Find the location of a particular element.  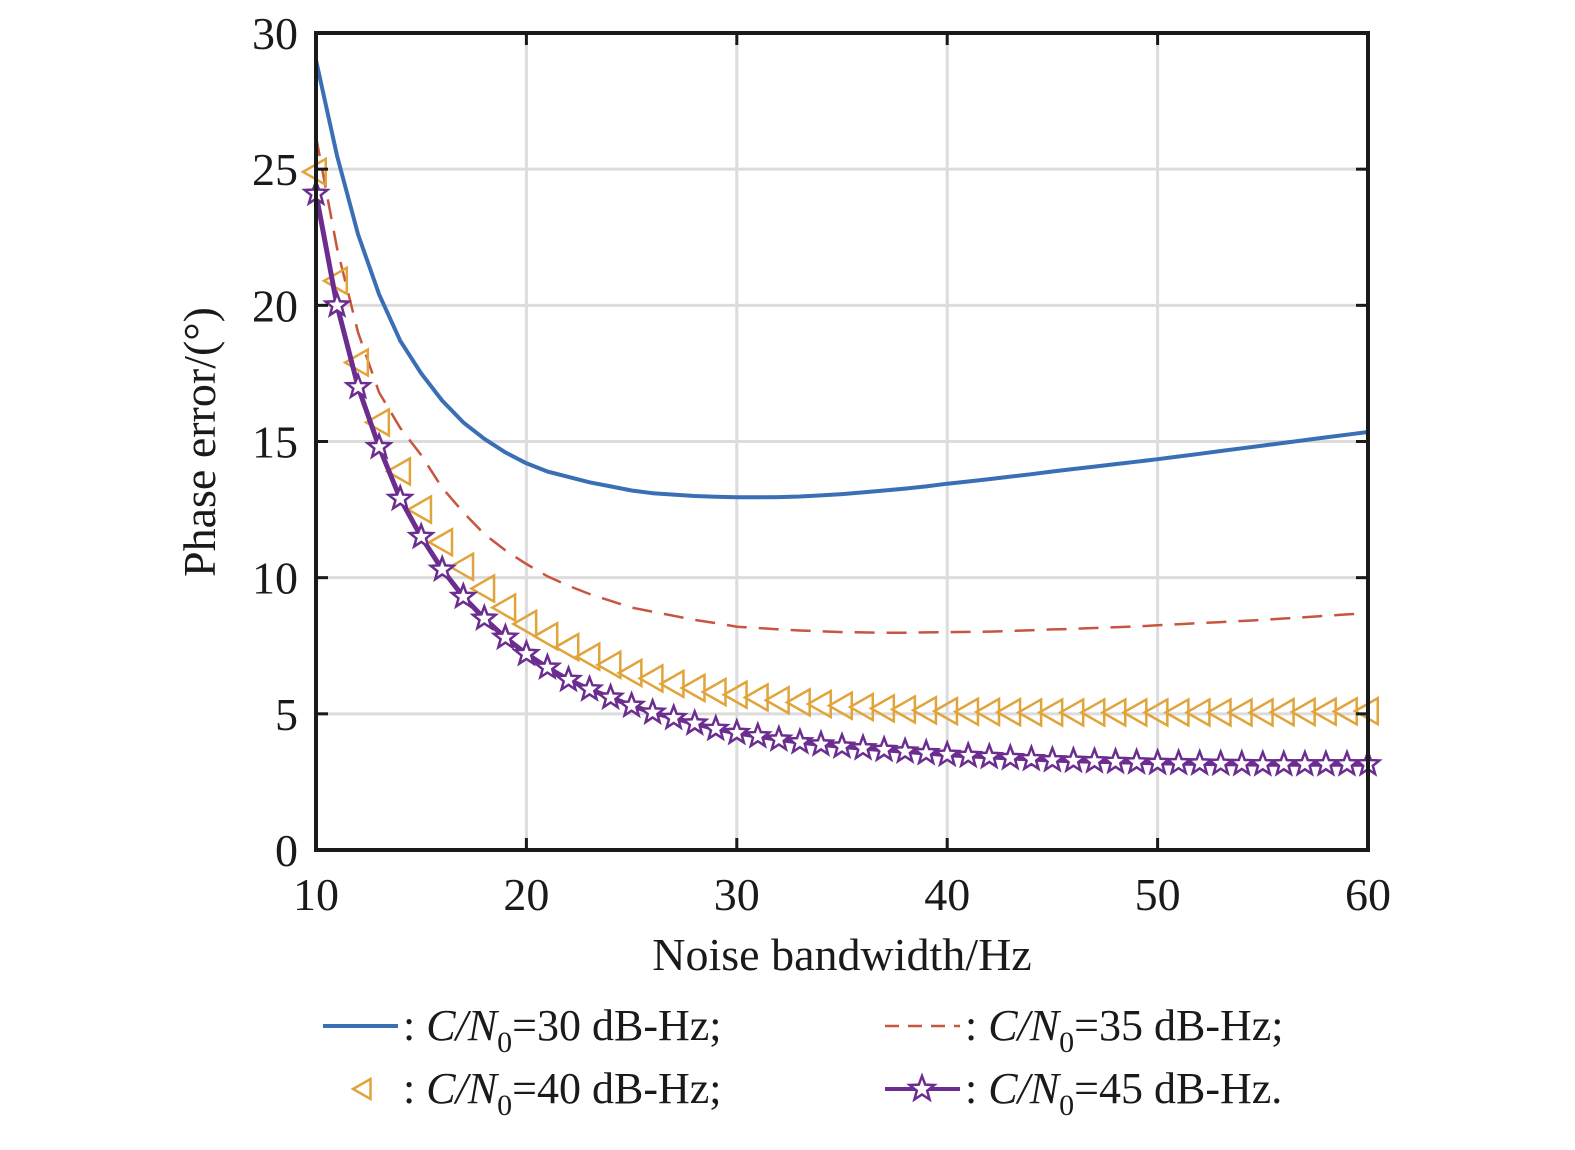

legend-label: : C/N0=40 dB-Hz; is located at coordinates (562, 1093).